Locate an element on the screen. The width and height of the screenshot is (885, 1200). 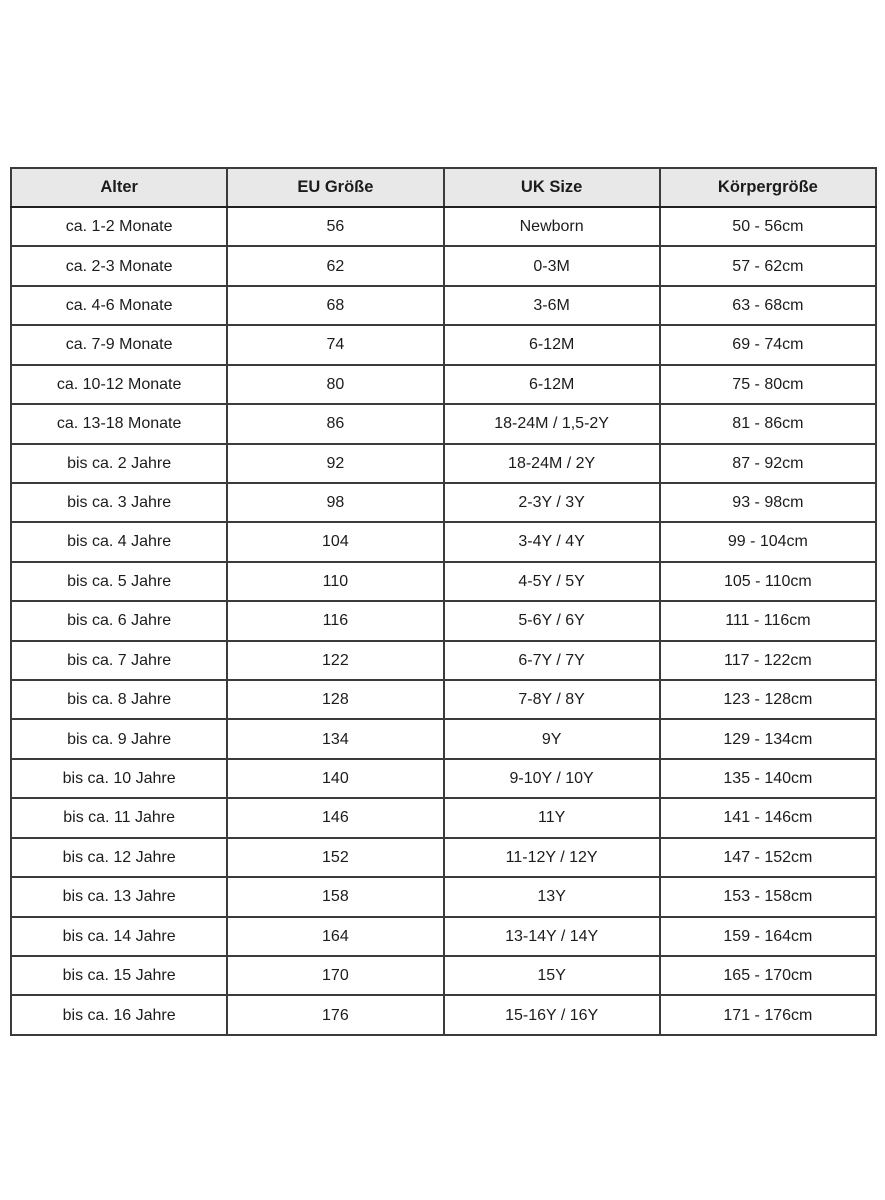
table-row: ca. 10-12 Monate 80 6-12M 75 - 80cm is located at coordinates (443, 384).